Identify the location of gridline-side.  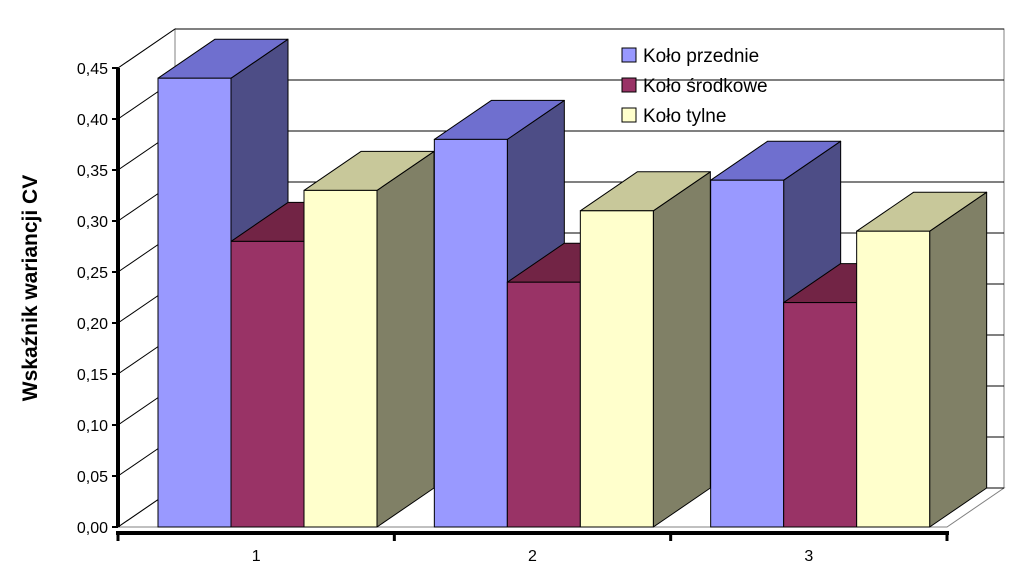
(146, 48).